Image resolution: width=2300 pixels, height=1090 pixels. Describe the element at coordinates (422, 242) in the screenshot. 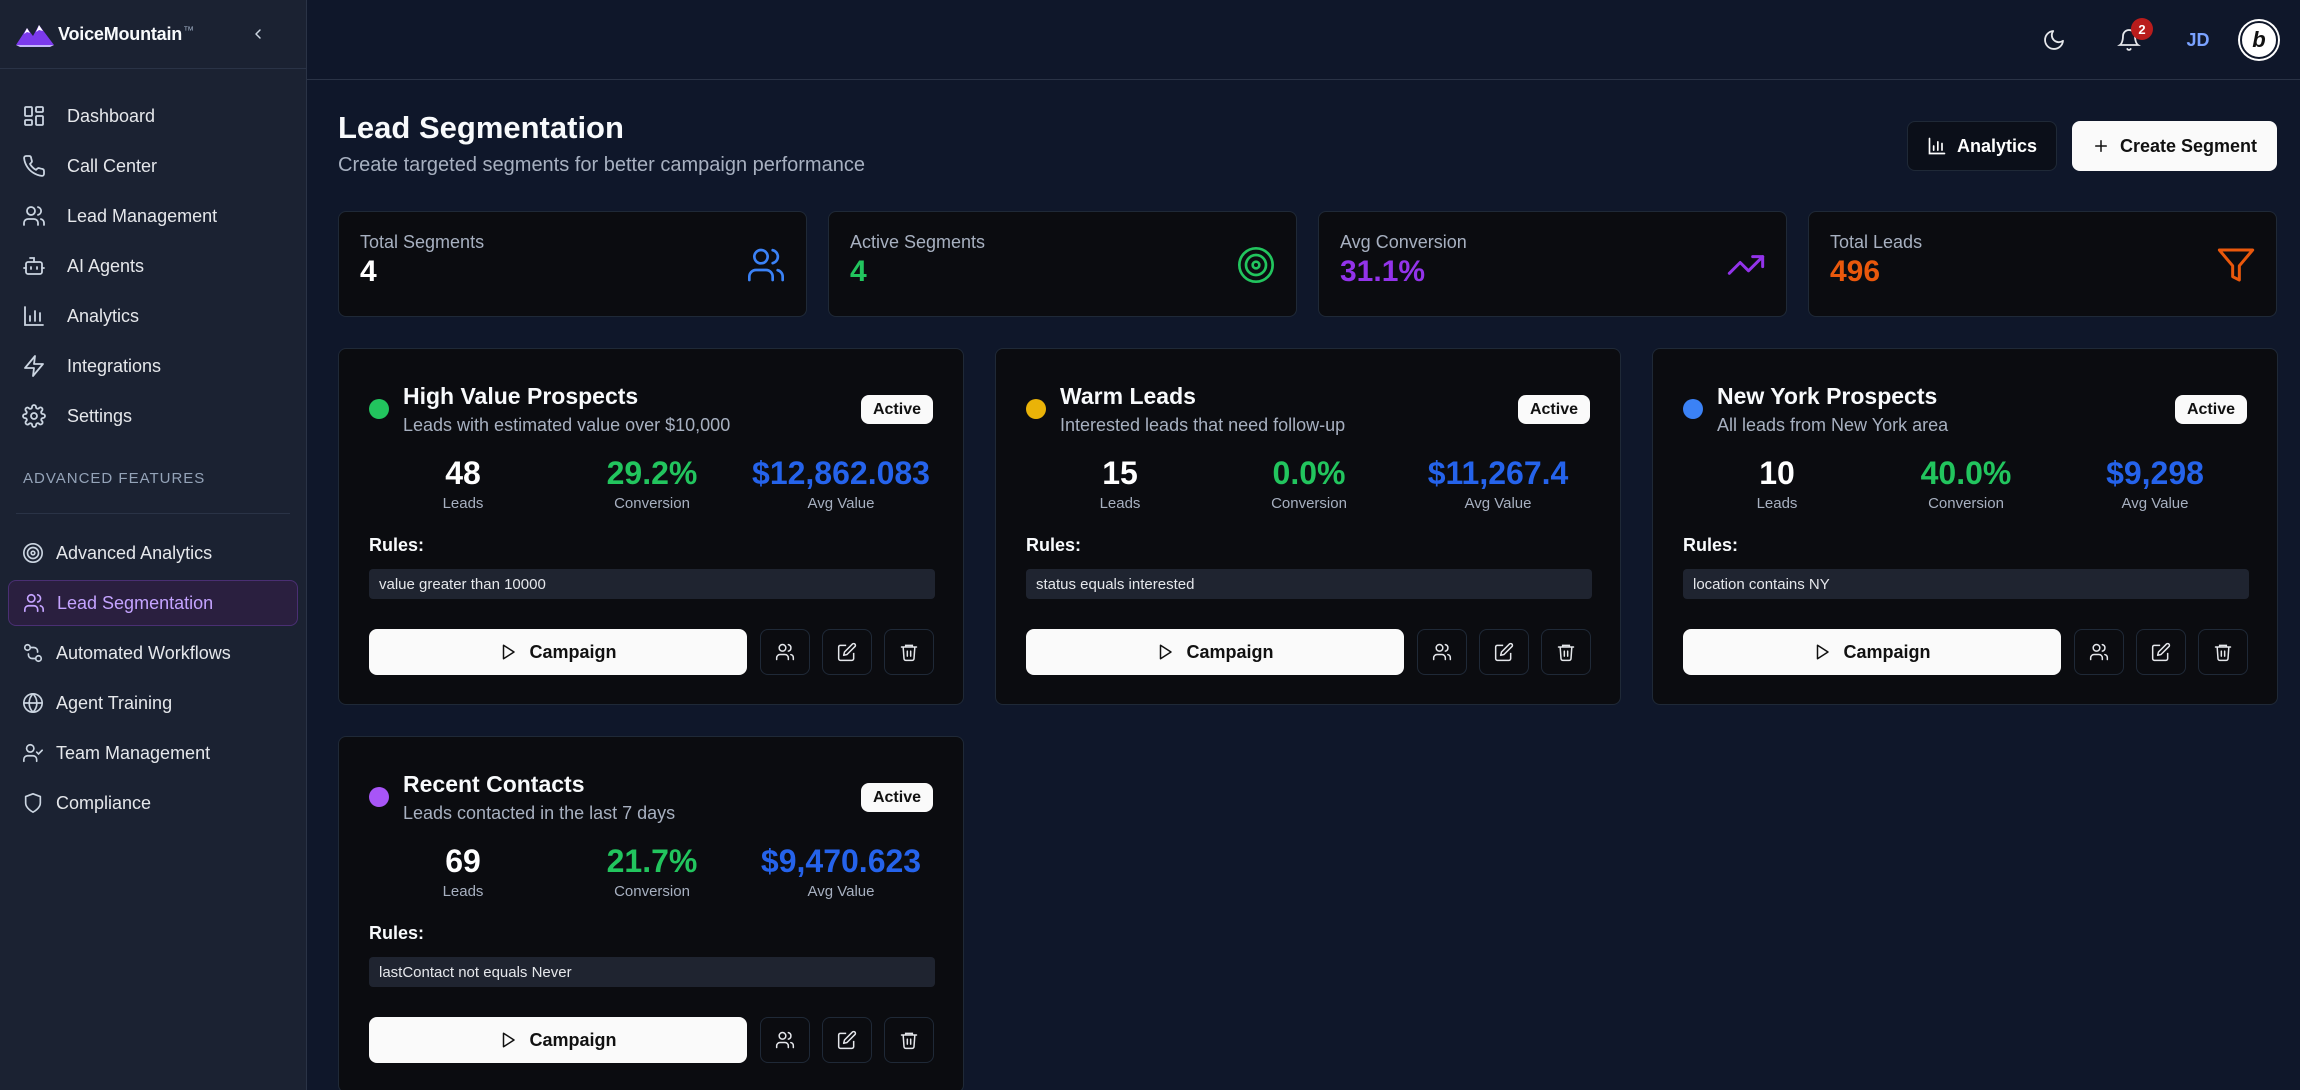

I see `stat-label: Total Segments` at that location.